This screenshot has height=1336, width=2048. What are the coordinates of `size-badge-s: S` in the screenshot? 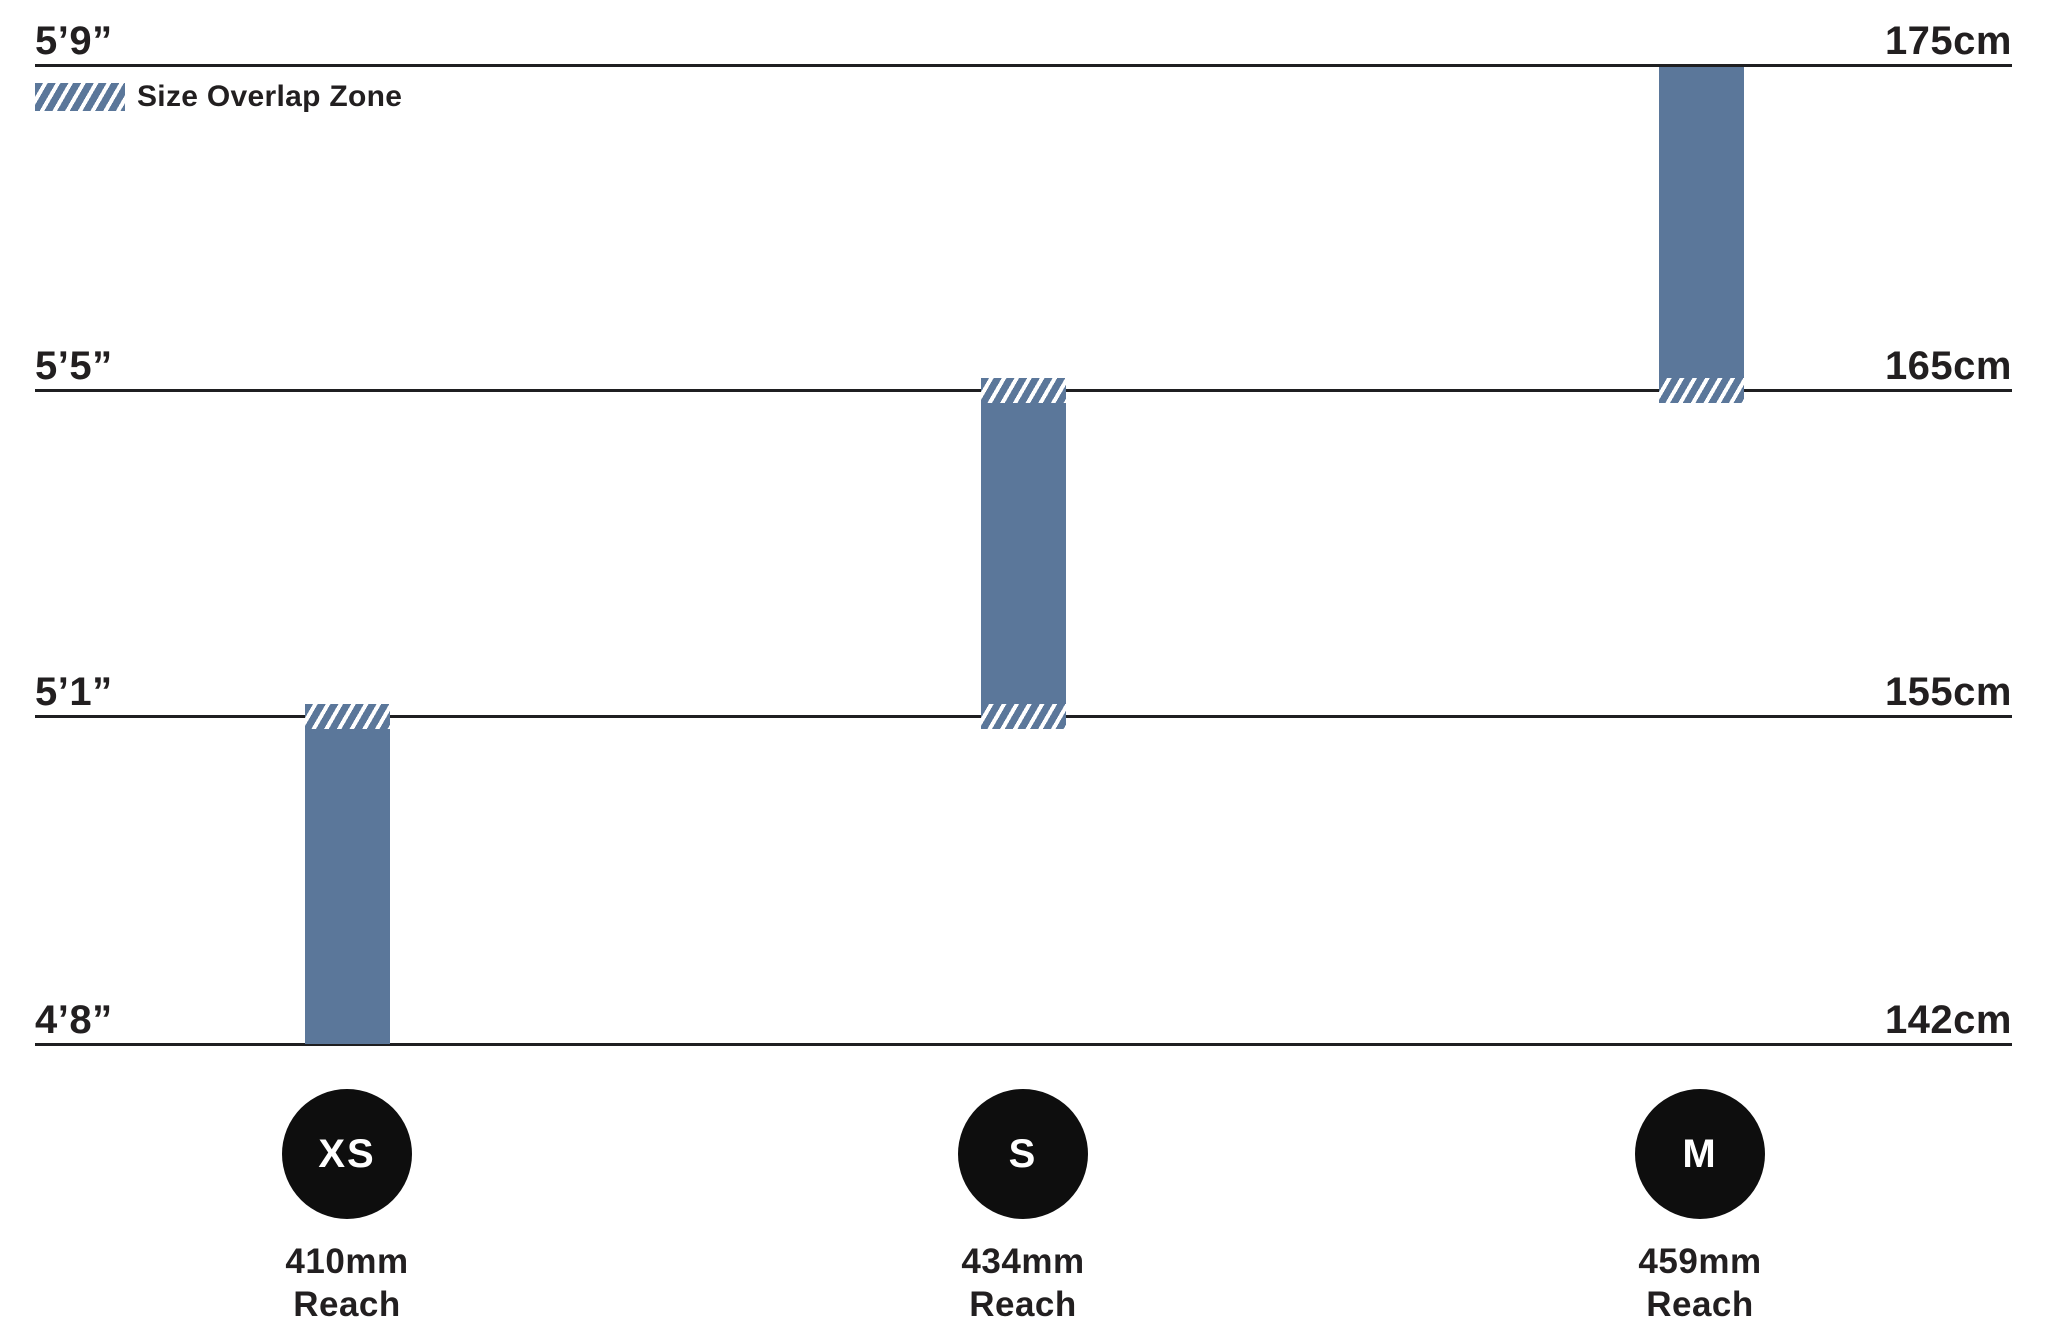 It's located at (1023, 1154).